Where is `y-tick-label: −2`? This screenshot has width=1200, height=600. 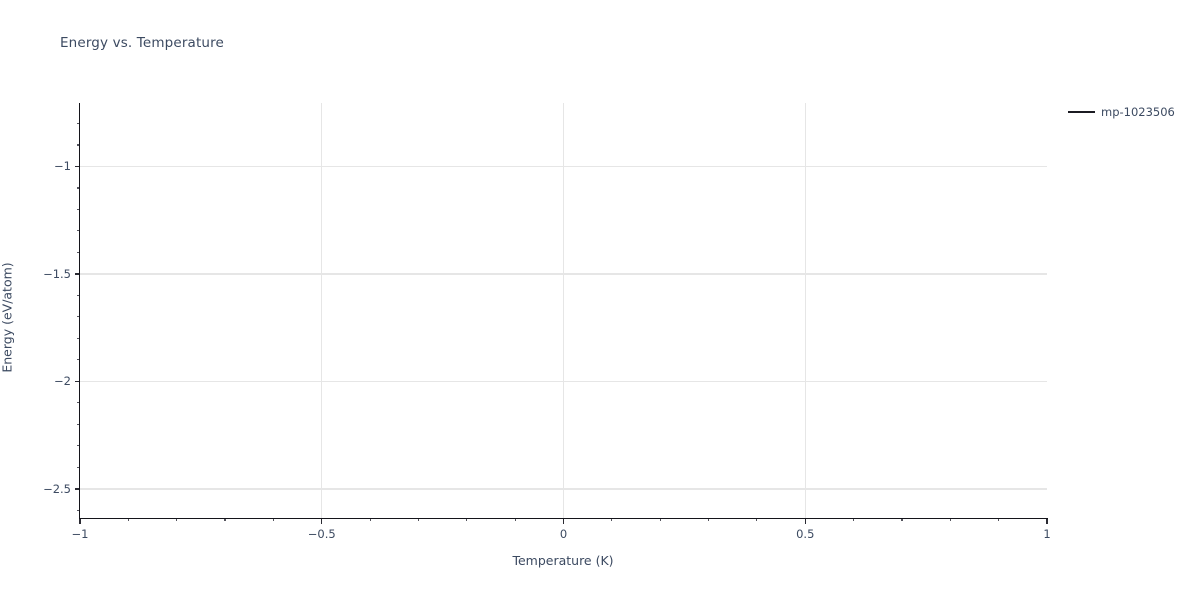
y-tick-label: −2 is located at coordinates (62, 381).